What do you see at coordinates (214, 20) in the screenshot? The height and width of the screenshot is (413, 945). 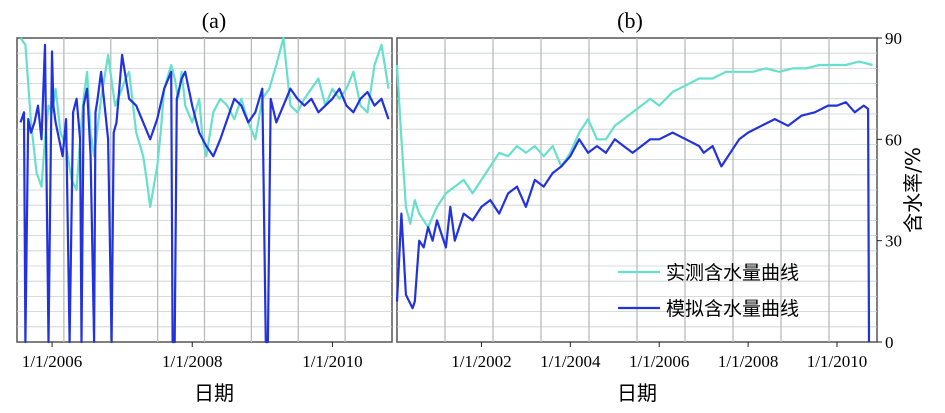 I see `panel-a-label: (a)` at bounding box center [214, 20].